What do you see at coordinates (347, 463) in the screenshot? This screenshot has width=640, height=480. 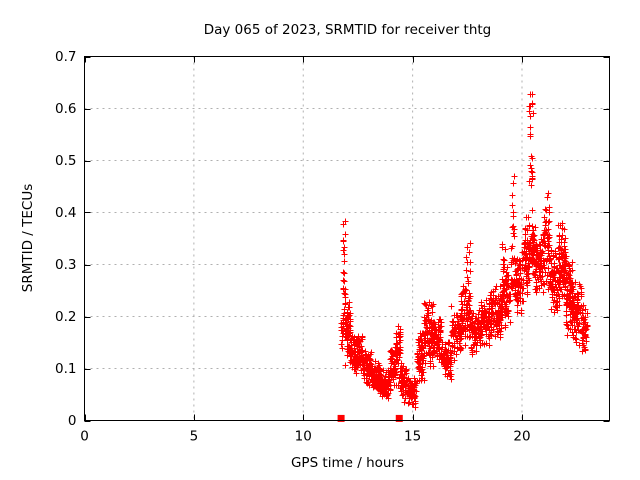 I see `x-axis-label: GPS time / hours` at bounding box center [347, 463].